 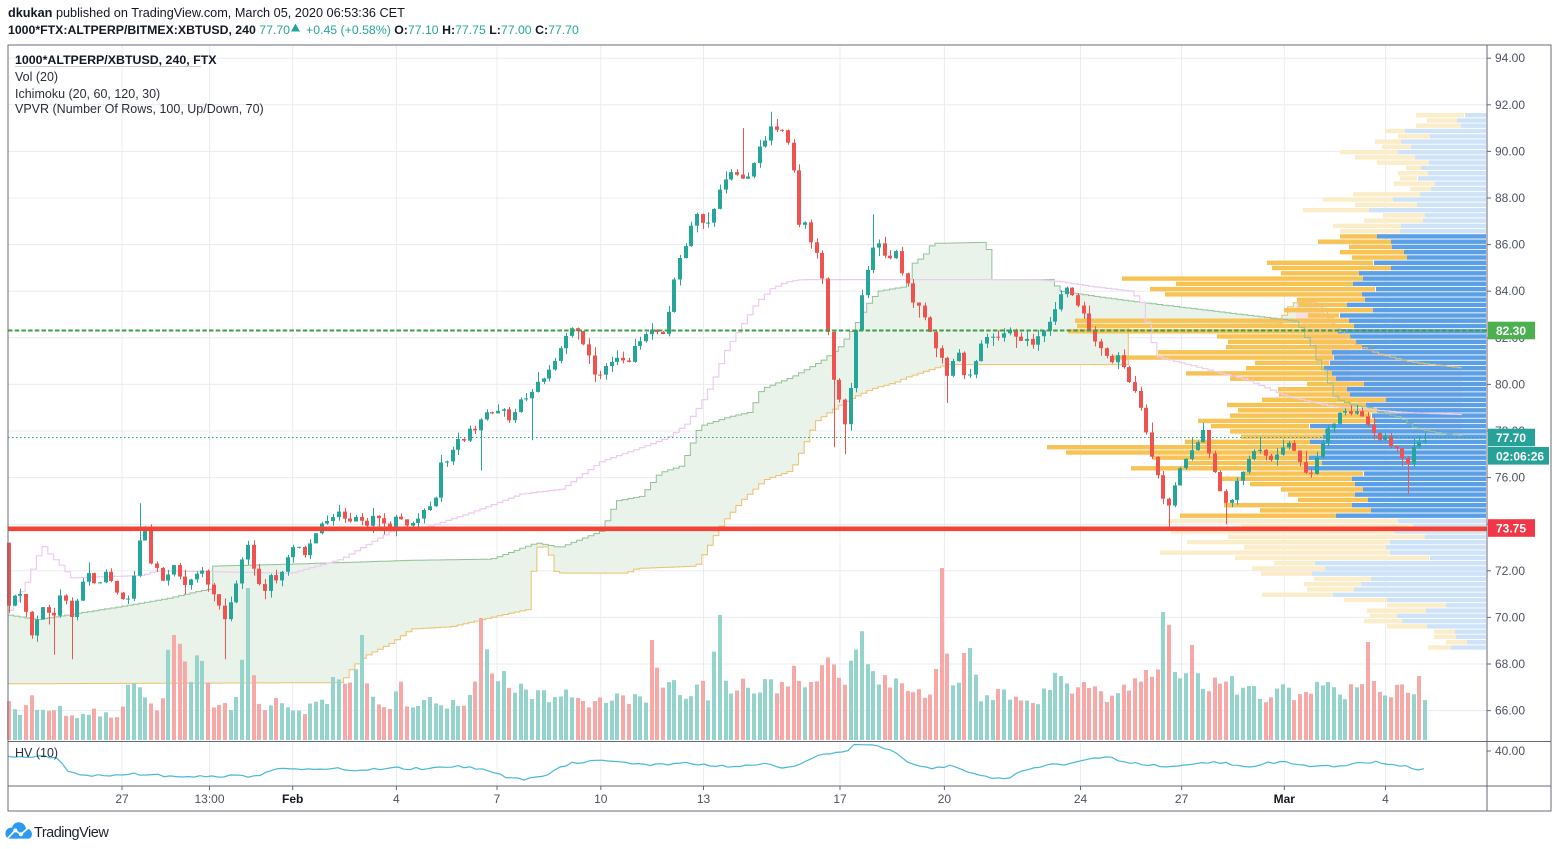 I want to click on svg-text: 40.00, so click(x=1510, y=751).